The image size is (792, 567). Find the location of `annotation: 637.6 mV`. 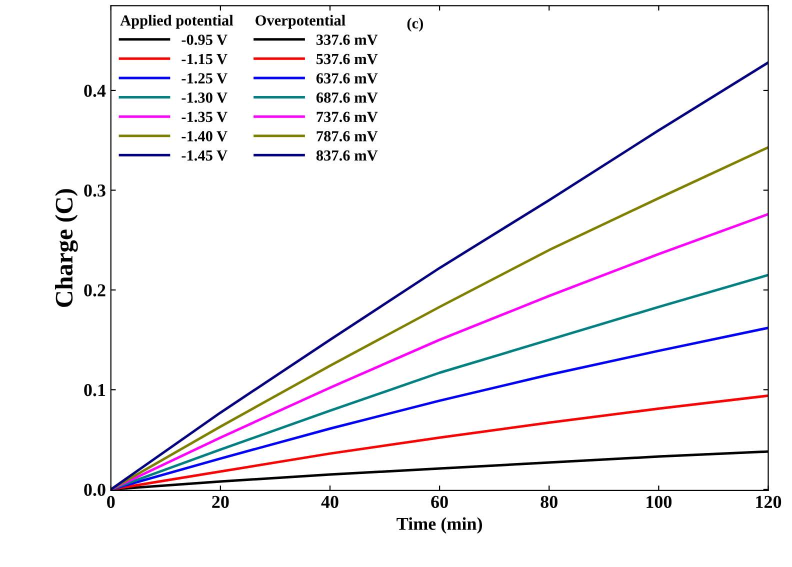

annotation: 637.6 mV is located at coordinates (347, 78).